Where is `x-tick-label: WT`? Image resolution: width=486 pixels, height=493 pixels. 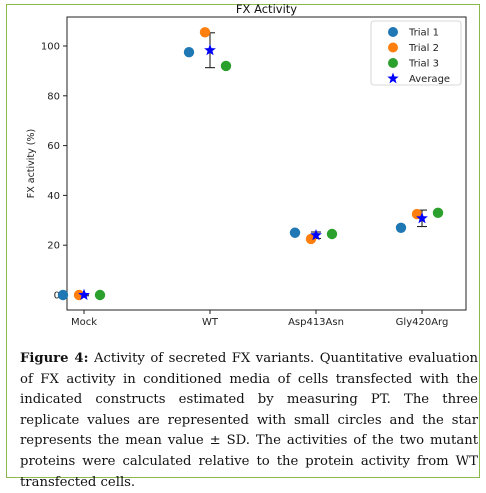
x-tick-label: WT is located at coordinates (210, 322).